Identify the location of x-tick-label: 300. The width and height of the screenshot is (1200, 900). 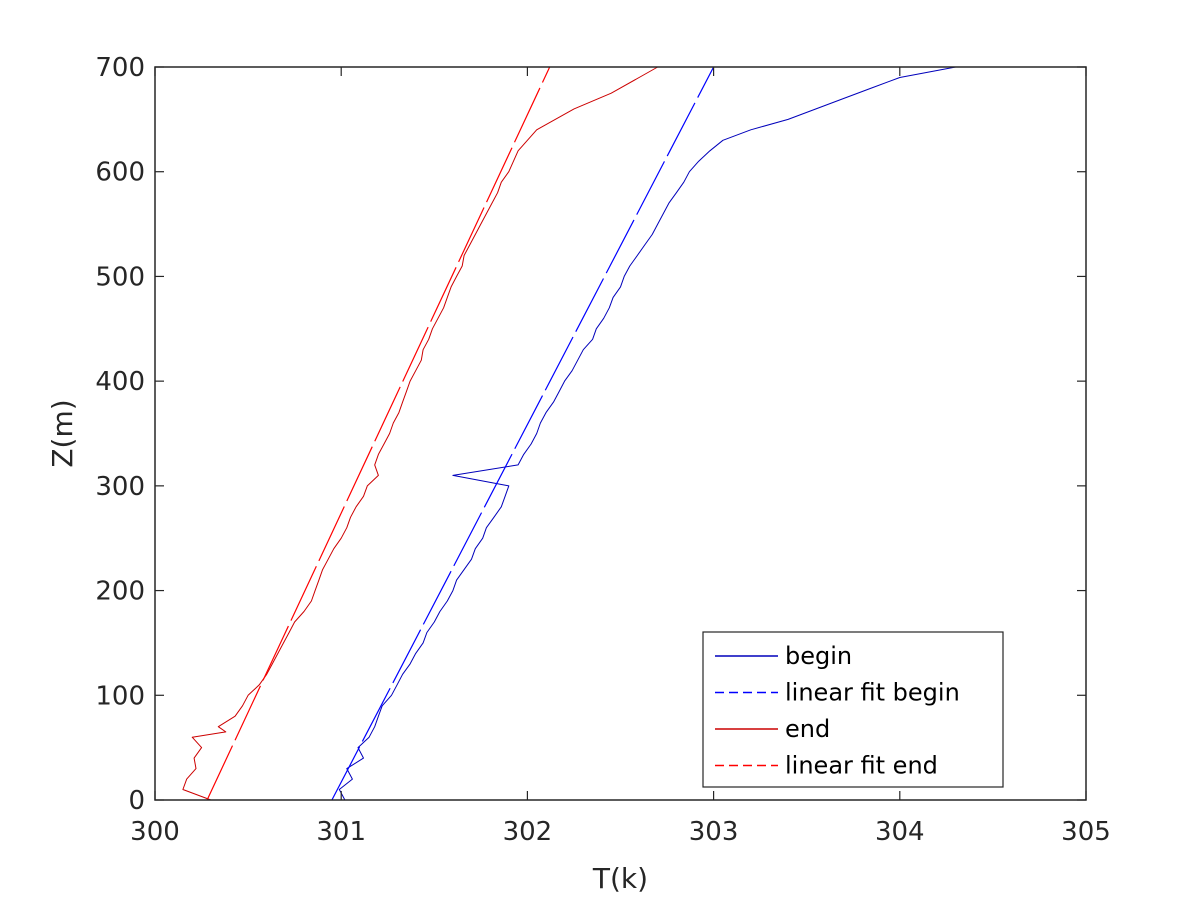
(155, 832).